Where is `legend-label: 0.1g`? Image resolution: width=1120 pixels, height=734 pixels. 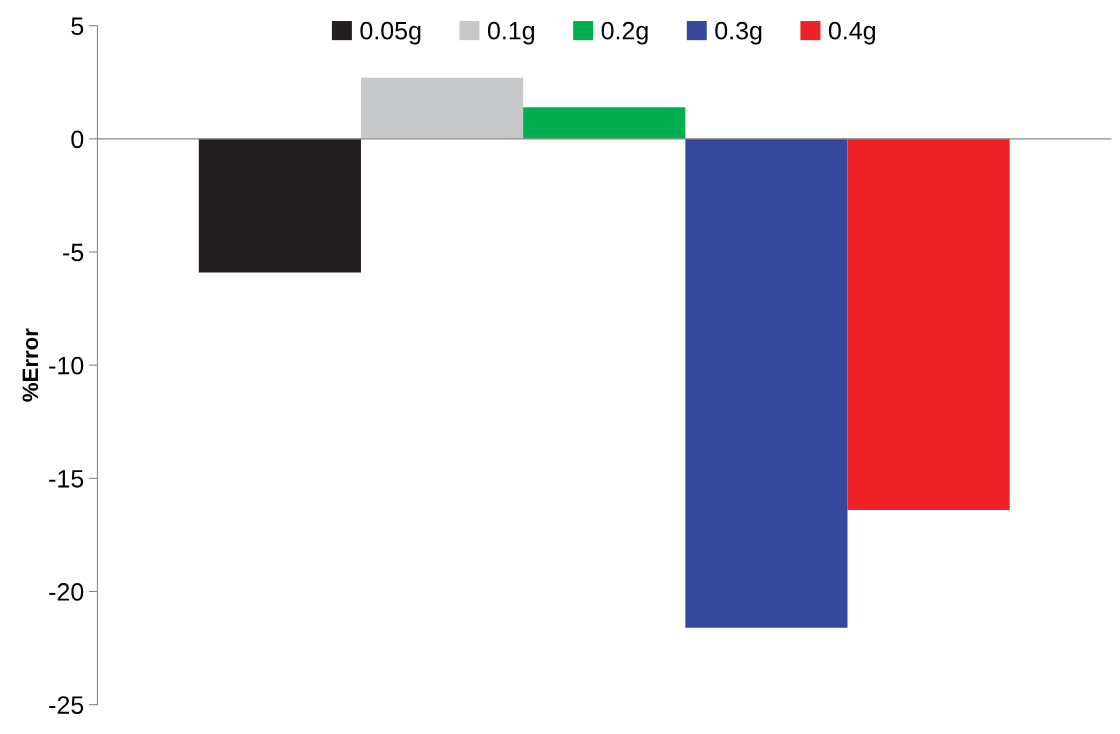 legend-label: 0.1g is located at coordinates (511, 33).